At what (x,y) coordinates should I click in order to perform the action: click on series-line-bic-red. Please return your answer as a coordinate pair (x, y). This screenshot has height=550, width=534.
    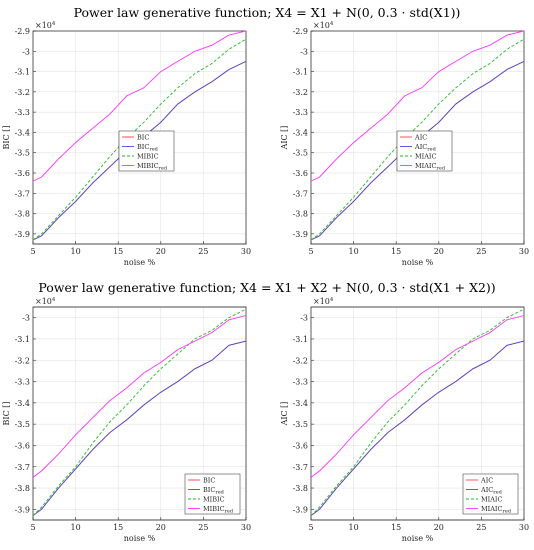
    Looking at the image, I should click on (139, 428).